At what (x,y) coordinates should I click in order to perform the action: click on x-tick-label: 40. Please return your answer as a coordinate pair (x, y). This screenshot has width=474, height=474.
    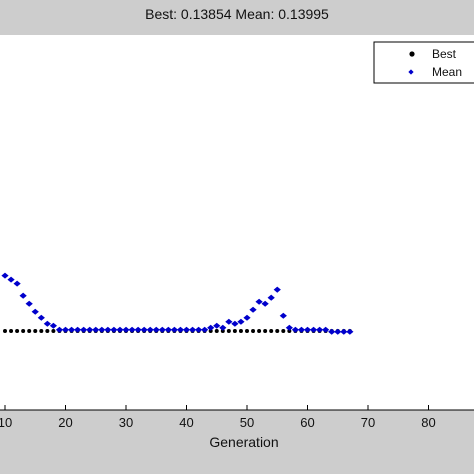
    Looking at the image, I should click on (186, 422).